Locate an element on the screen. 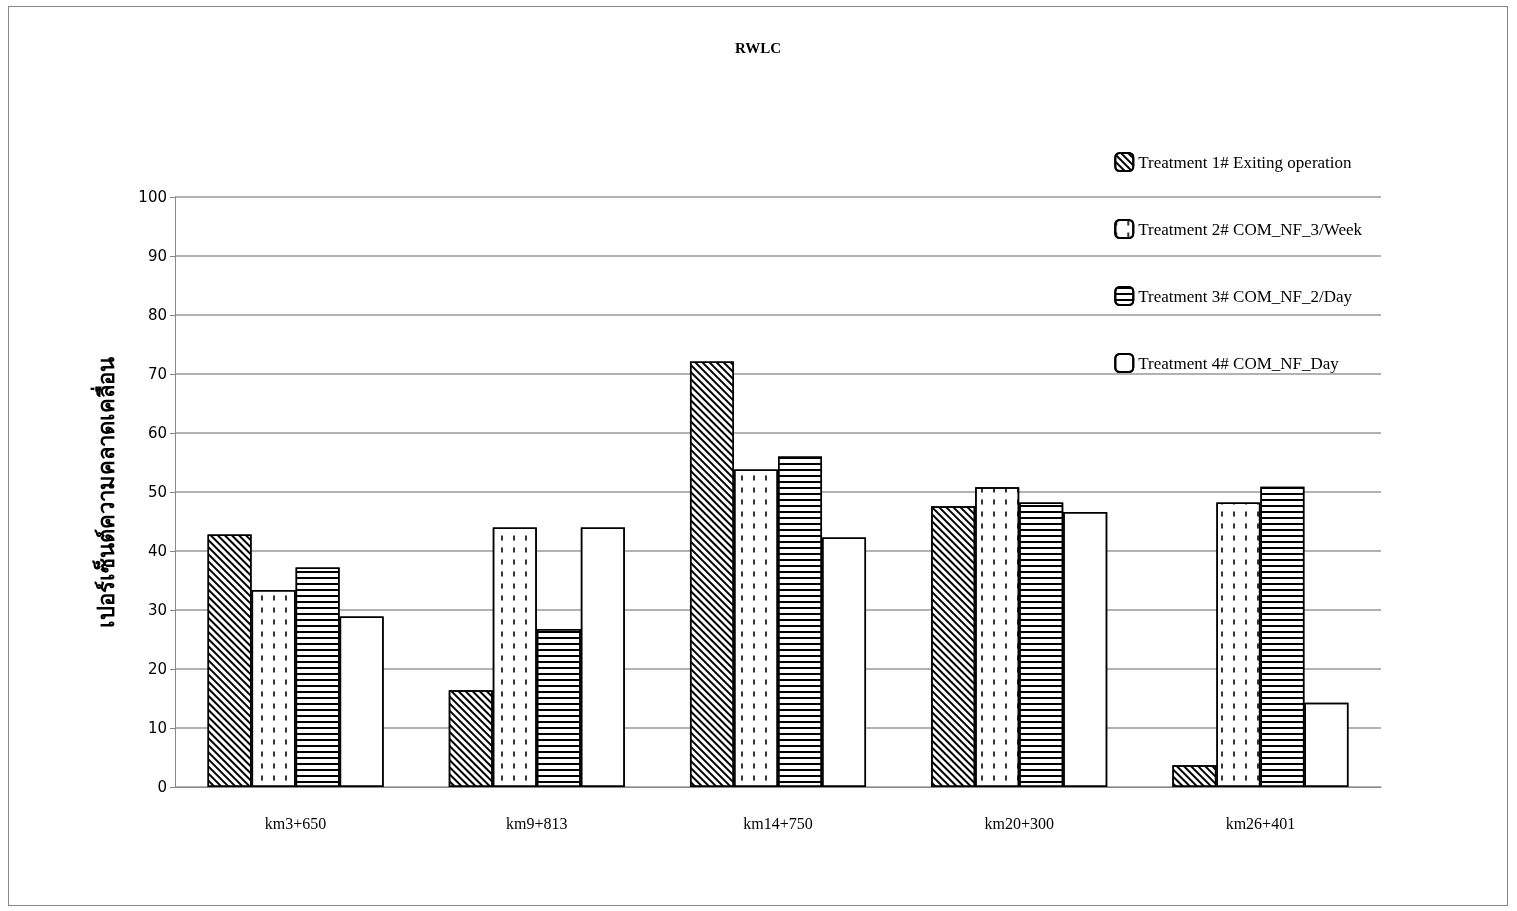 This screenshot has height=911, width=1517. x-tick-label: km9+813 is located at coordinates (537, 823).